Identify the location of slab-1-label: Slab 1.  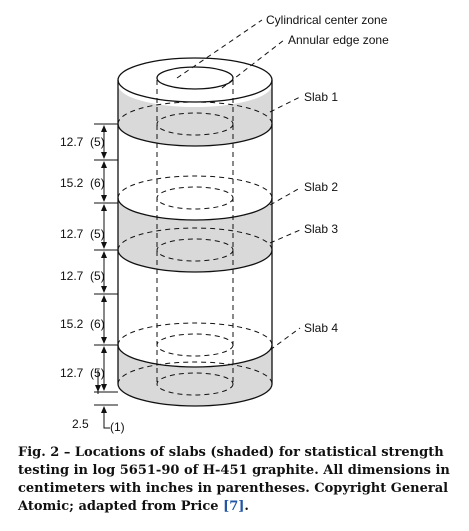
(321, 97).